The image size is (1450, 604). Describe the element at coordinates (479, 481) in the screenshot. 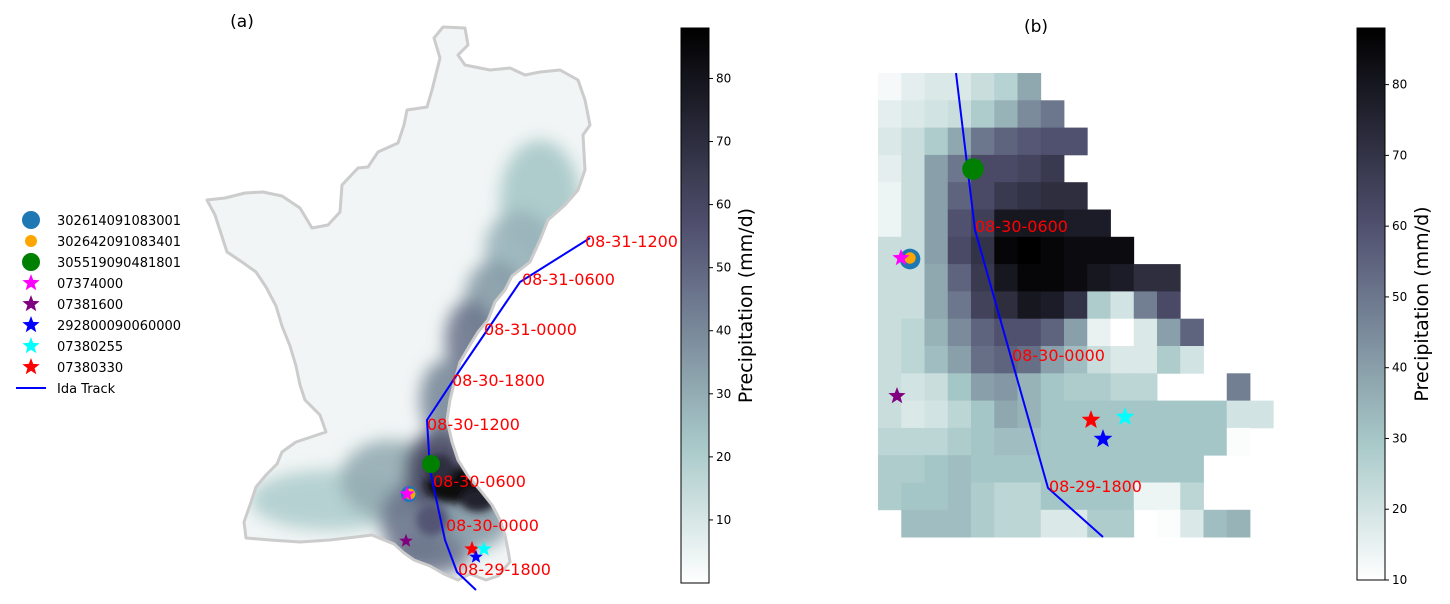

I see `track-time-label: 08-30-0600` at that location.